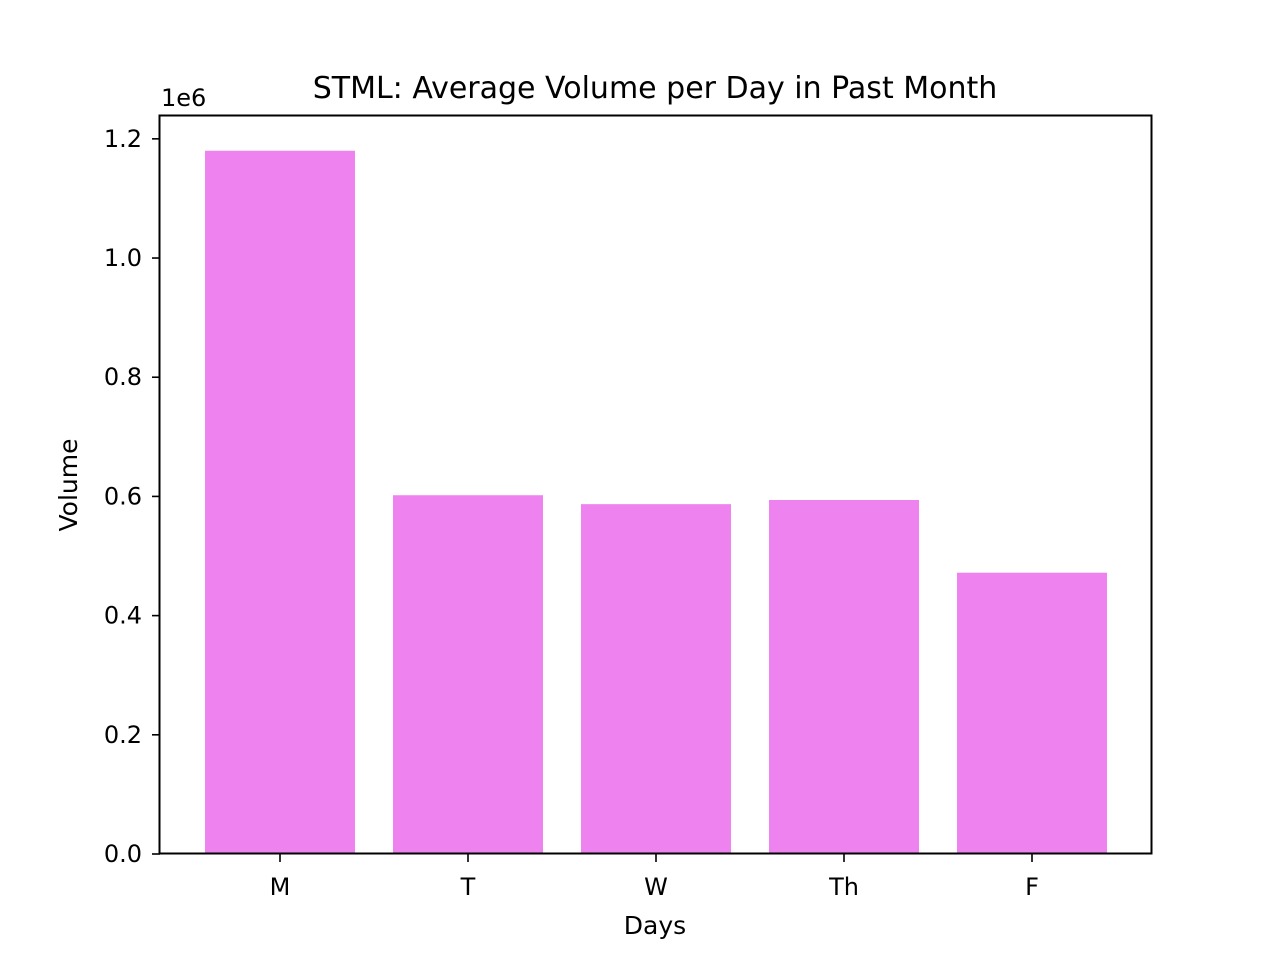 This screenshot has height=960, width=1280. I want to click on x-tick-label: M, so click(280, 887).